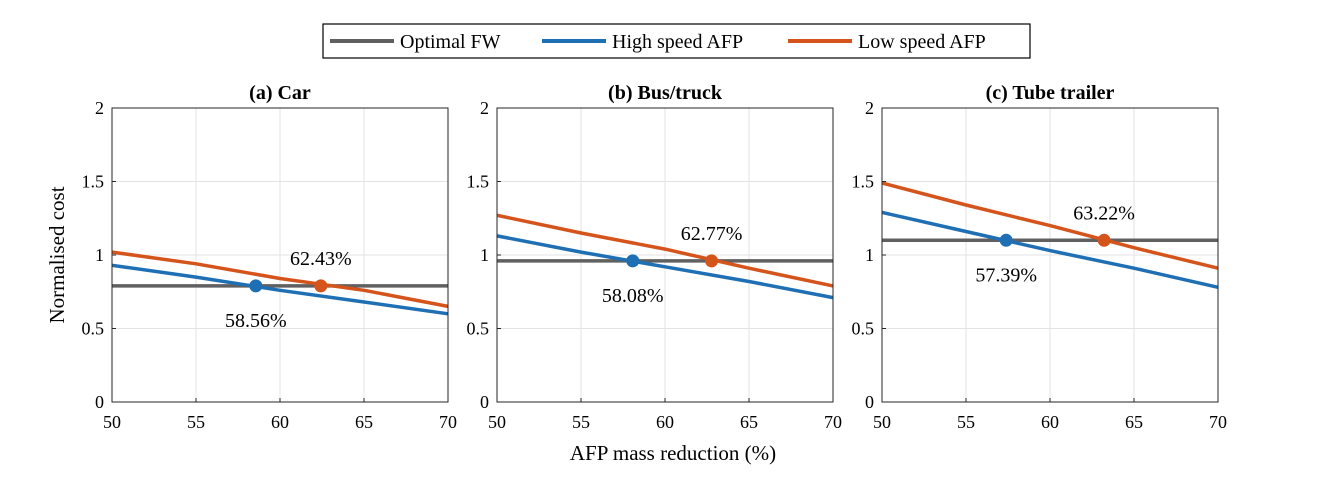  What do you see at coordinates (93, 329) in the screenshot?
I see `y-tick-label-car-1: 0.5` at bounding box center [93, 329].